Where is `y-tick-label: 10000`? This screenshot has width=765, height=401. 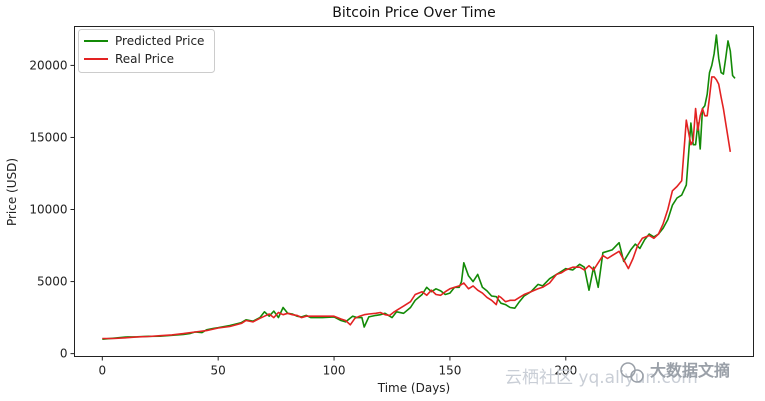 y-tick-label: 10000 is located at coordinates (48, 210).